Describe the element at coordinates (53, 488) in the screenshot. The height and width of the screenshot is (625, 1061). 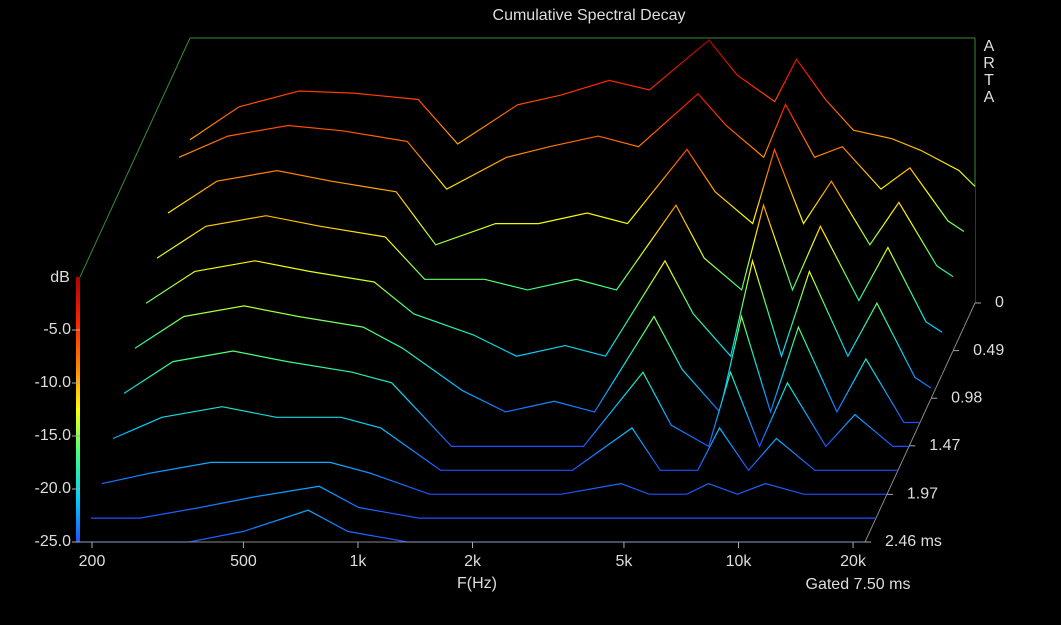
I see `y-tick-label: -20.0` at that location.